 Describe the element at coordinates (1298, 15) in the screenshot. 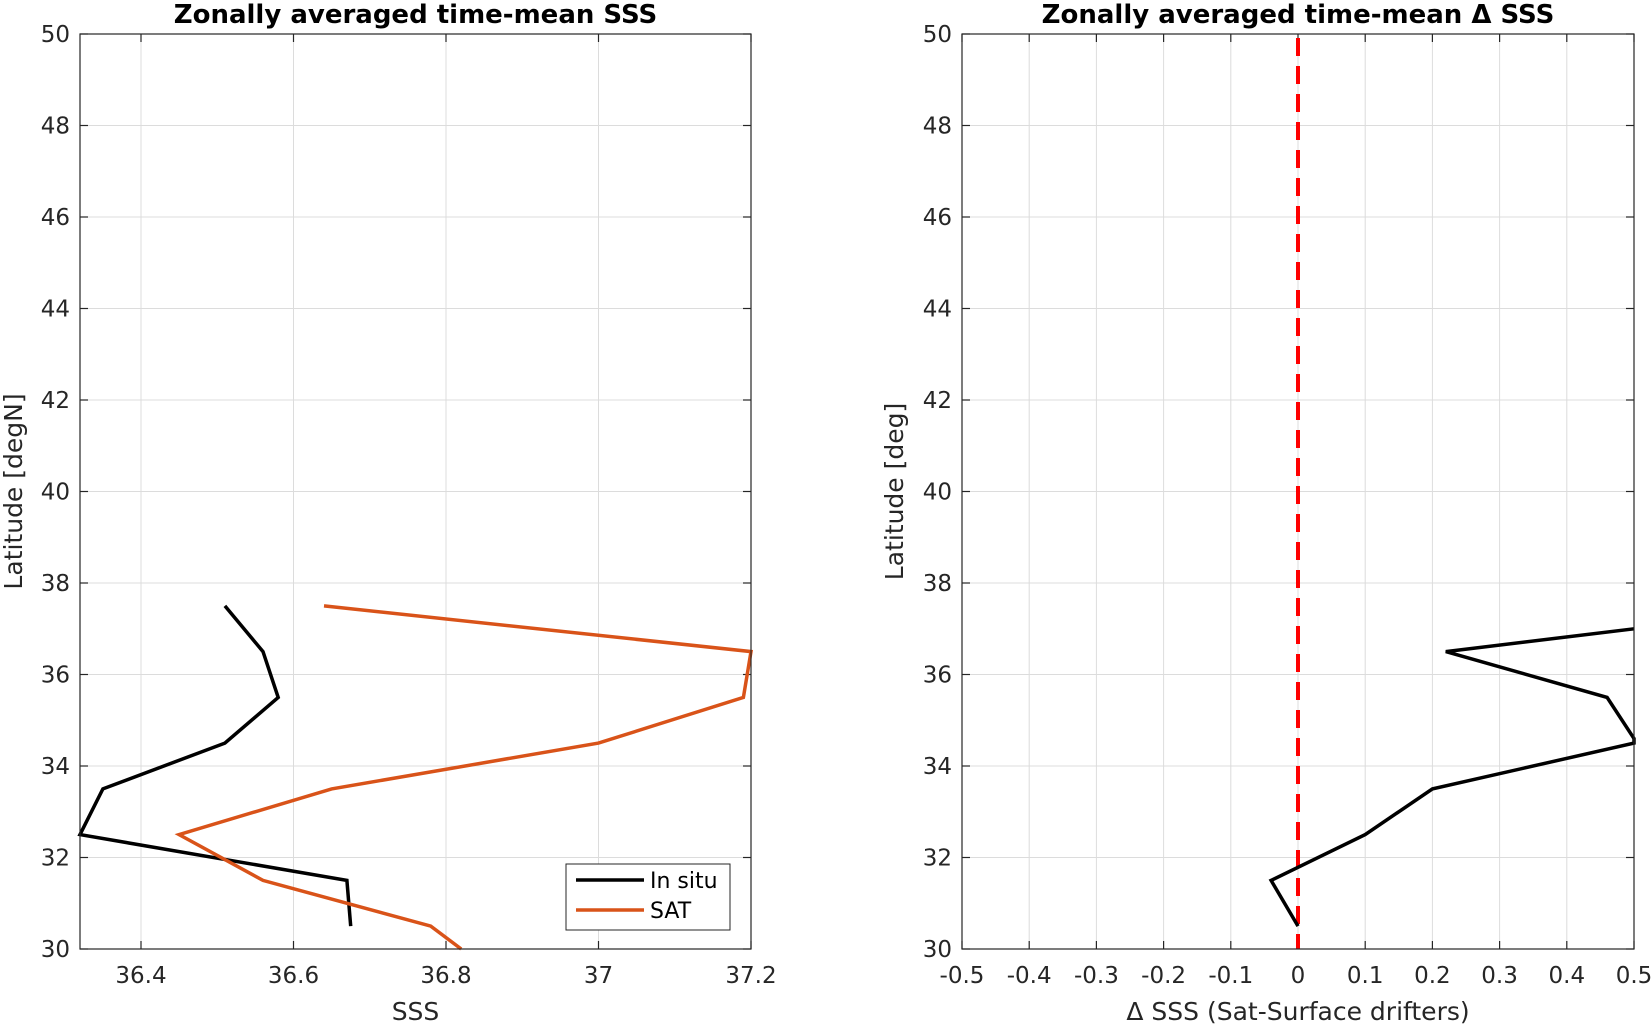

I see `chart-title: Zonally averaged time-mean Δ SSS` at that location.